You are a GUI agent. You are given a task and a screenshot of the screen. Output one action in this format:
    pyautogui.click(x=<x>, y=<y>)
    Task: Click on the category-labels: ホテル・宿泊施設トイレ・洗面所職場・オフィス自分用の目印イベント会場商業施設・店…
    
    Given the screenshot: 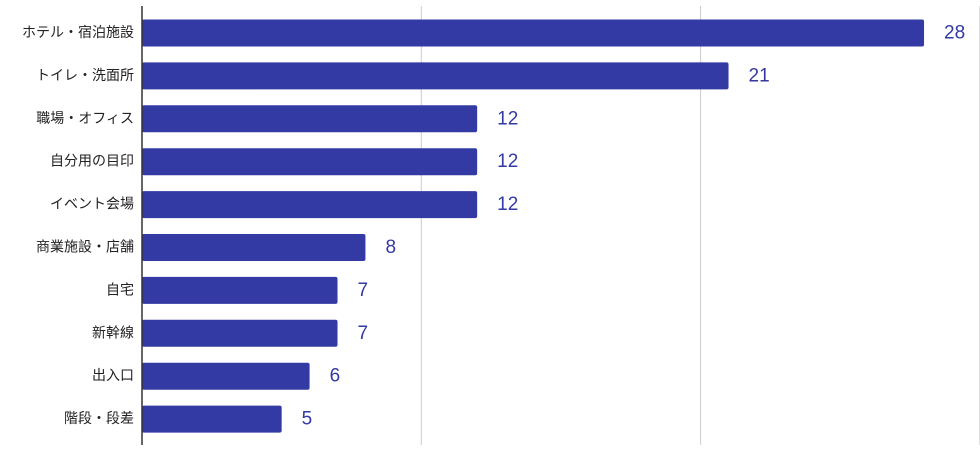 What is the action you would take?
    pyautogui.click(x=78, y=225)
    